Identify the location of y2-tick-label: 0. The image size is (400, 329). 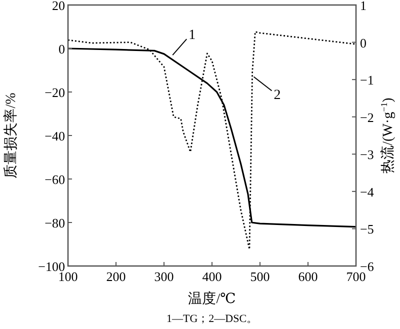
(363, 42).